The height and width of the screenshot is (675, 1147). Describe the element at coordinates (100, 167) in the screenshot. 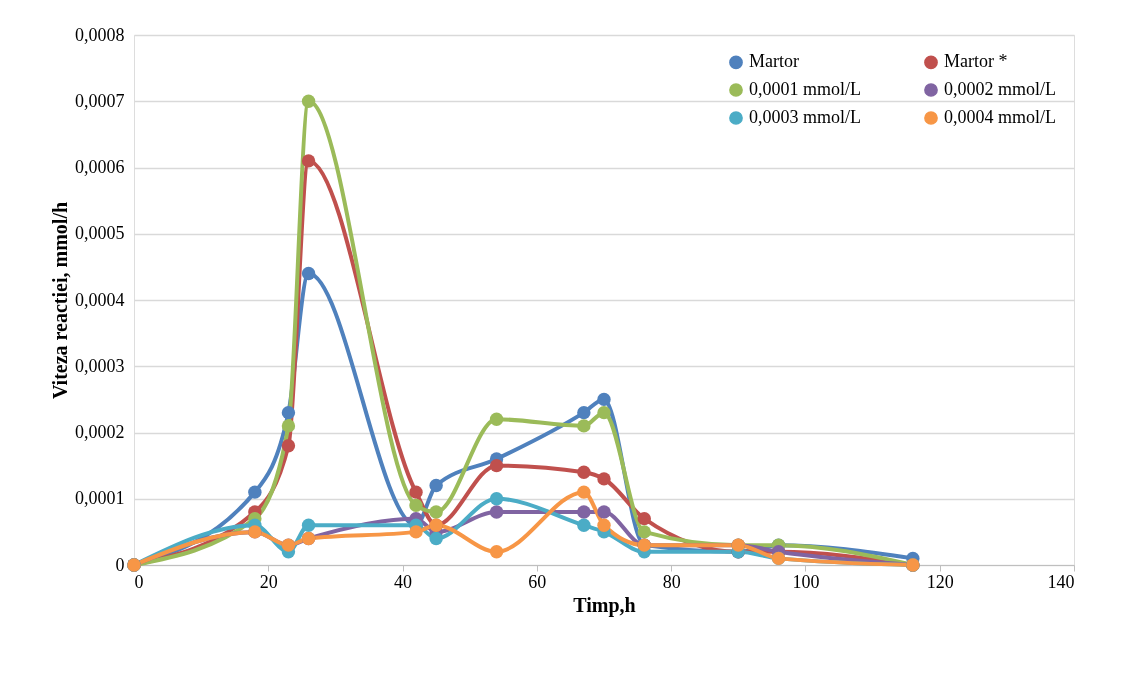

I see `y-tick-label: 0,0006` at that location.